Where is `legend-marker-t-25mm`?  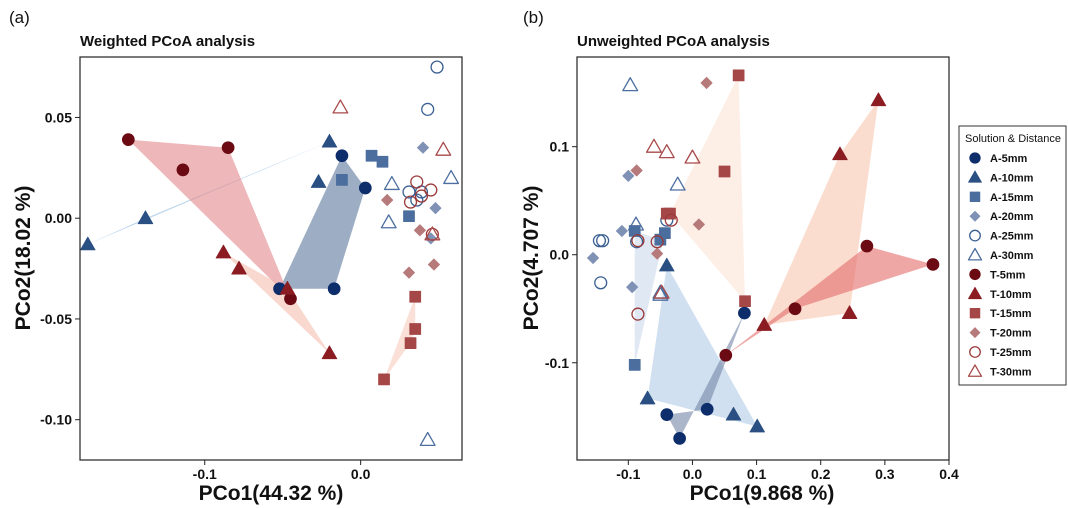
legend-marker-t-25mm is located at coordinates (975, 352).